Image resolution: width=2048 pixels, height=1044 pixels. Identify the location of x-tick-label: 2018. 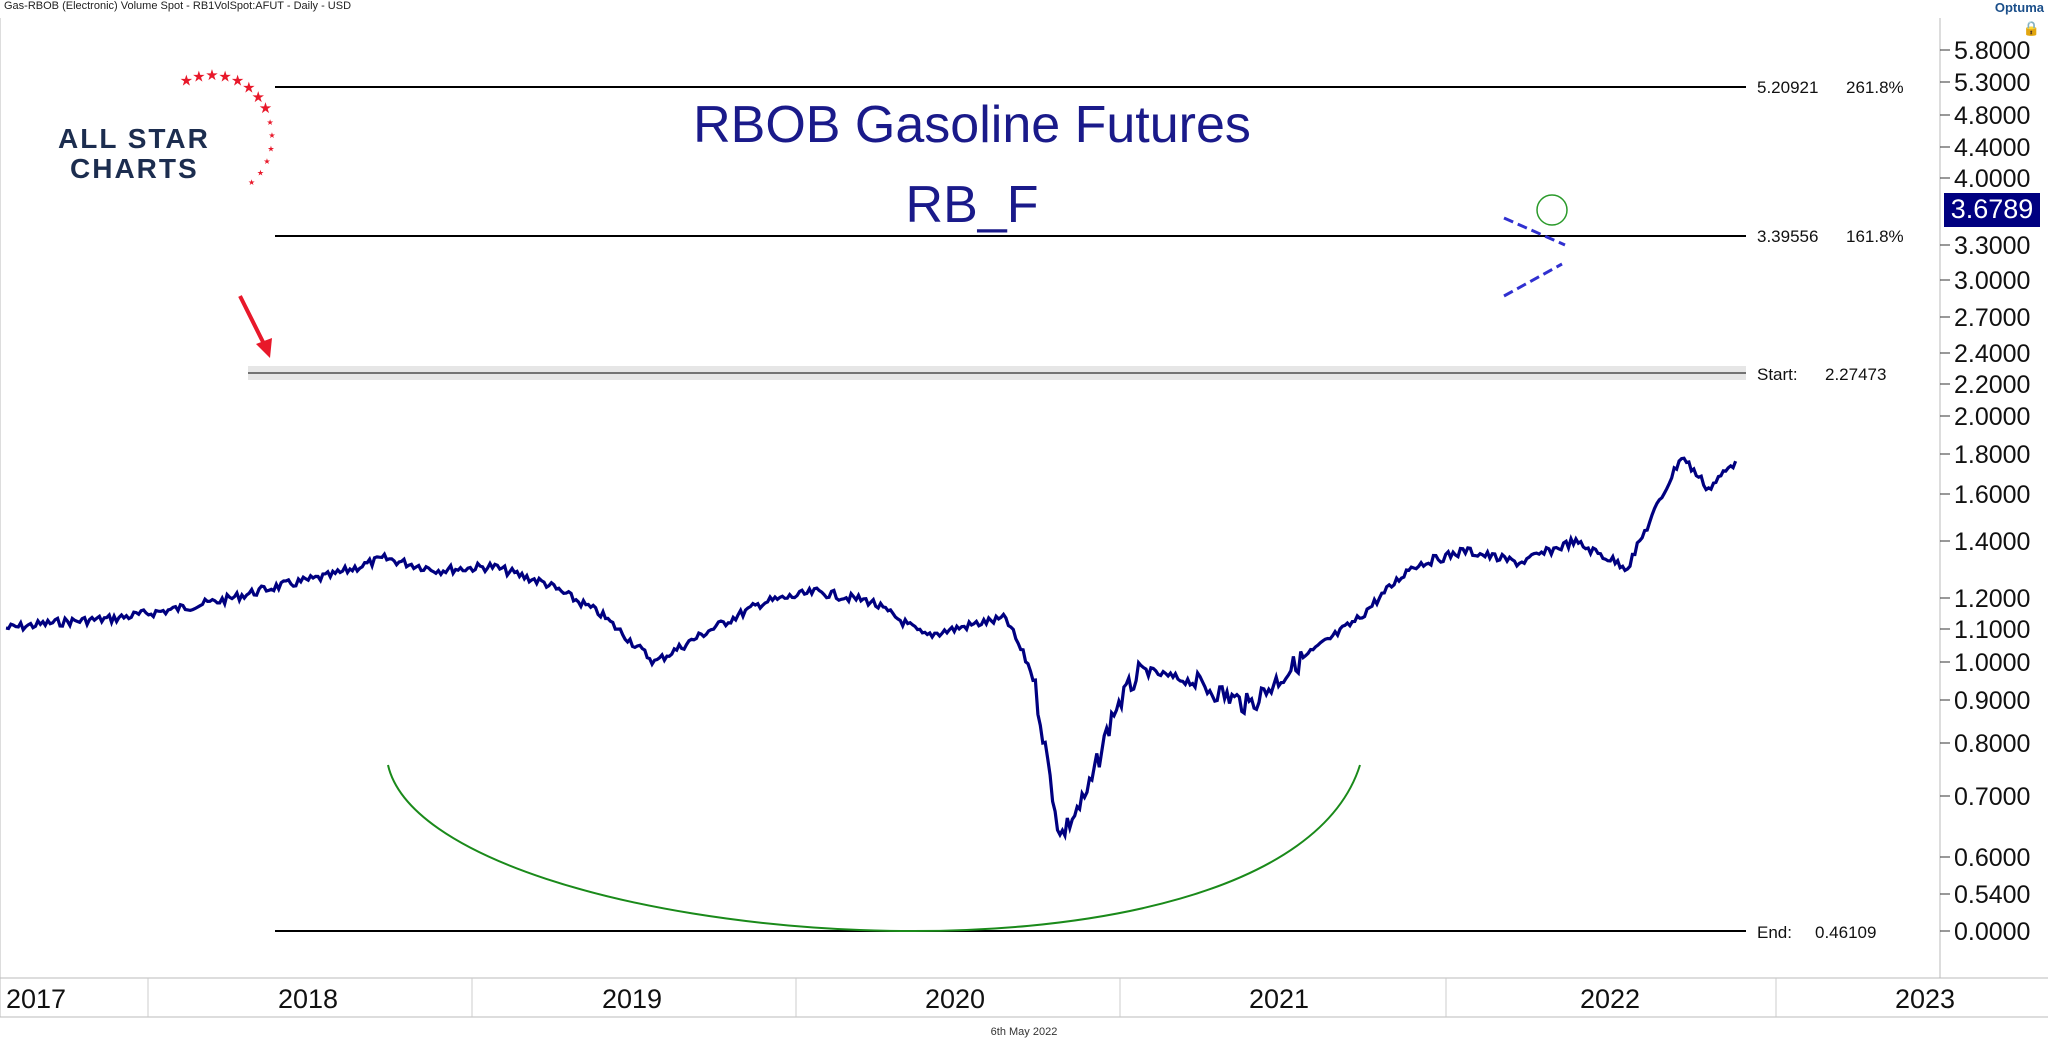
(308, 999).